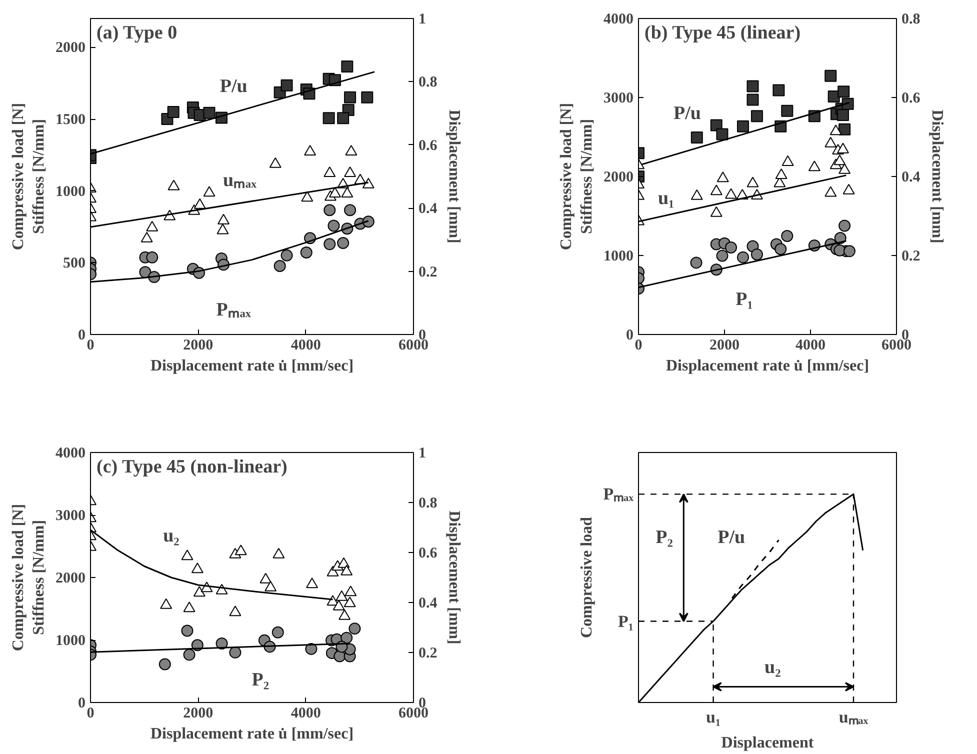 Image resolution: width=977 pixels, height=754 pixels. What do you see at coordinates (587, 577) in the screenshot?
I see `y-axis-title: Compressive load` at bounding box center [587, 577].